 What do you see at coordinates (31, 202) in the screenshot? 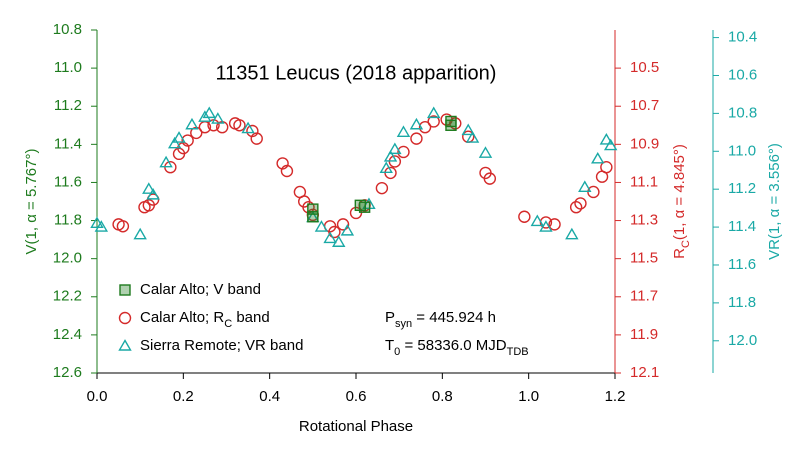
I see `y-axis-label: V(1, α = 5.767°)` at bounding box center [31, 202].